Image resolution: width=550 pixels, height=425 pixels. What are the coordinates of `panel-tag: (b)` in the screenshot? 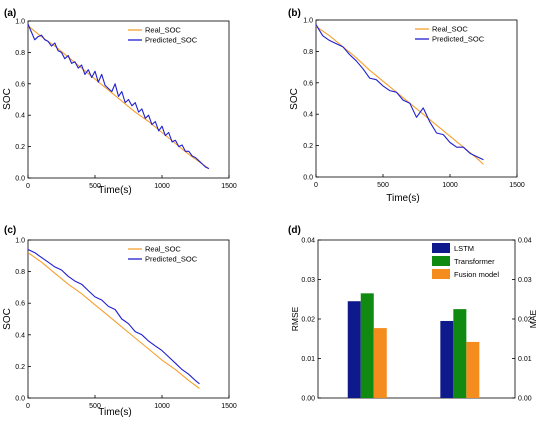 It's located at (294, 13).